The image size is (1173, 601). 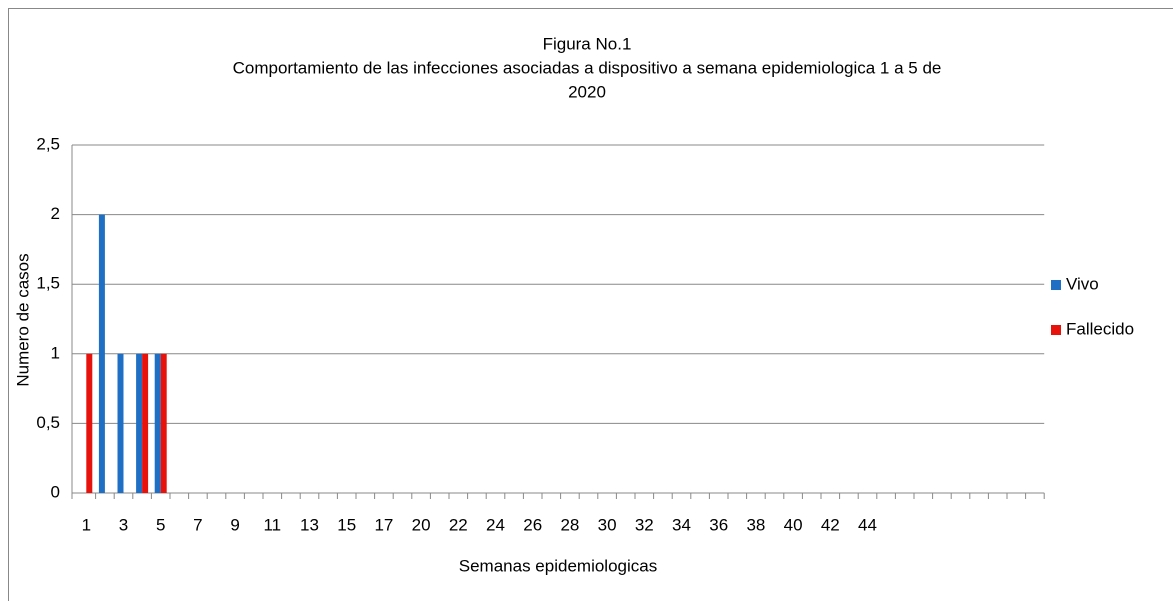 I want to click on x-tick-label: 38, so click(x=755, y=524).